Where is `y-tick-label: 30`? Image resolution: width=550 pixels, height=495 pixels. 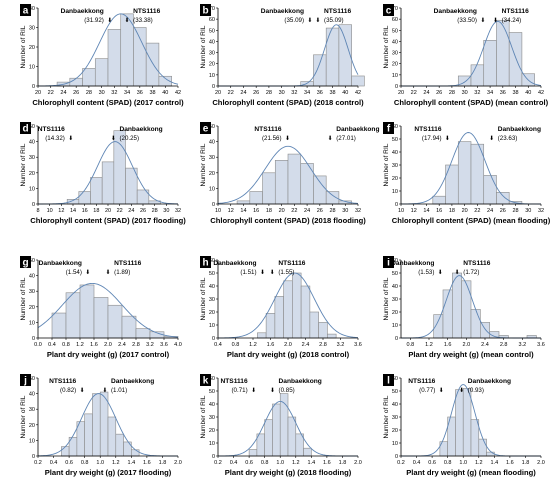 y-tick-label: 30 is located at coordinates (32, 410).